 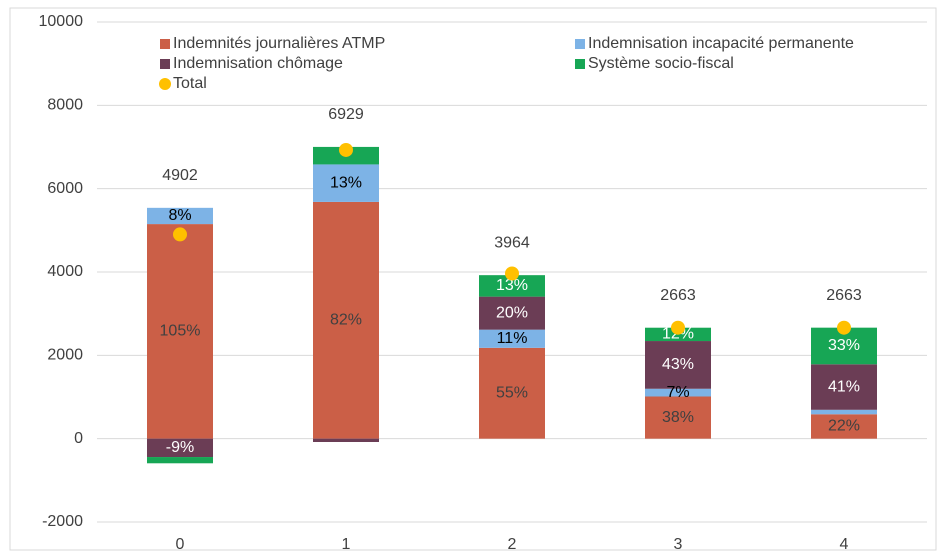 I want to click on data-label: -9%, so click(x=180, y=447).